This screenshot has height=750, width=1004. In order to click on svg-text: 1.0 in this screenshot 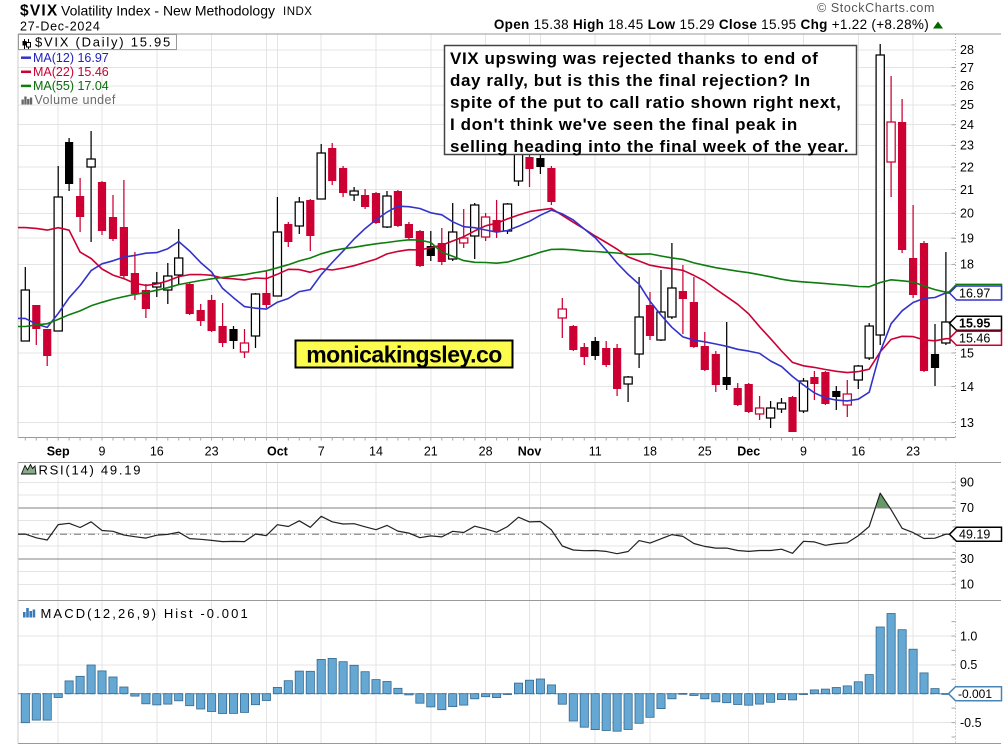, I will do `click(968, 636)`.